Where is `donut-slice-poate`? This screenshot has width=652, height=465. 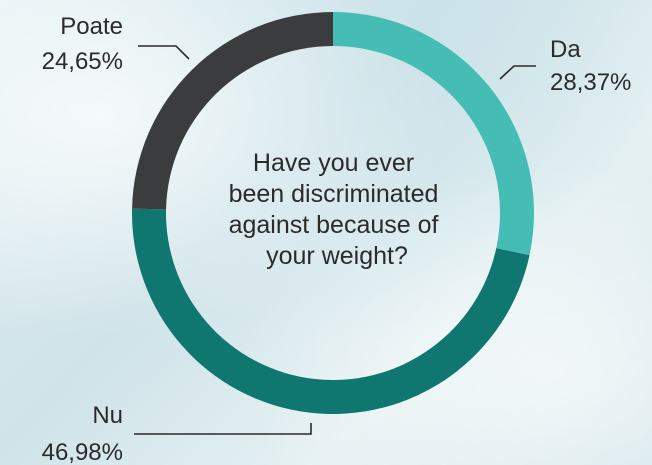
donut-slice-poate is located at coordinates (232, 111).